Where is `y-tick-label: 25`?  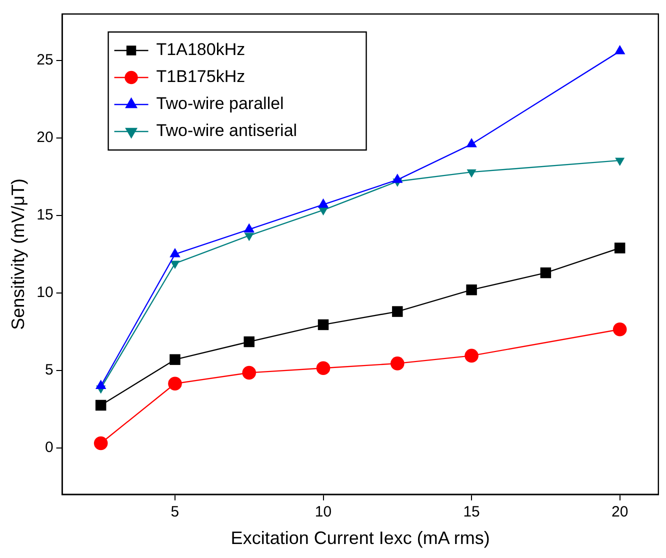 y-tick-label: 25 is located at coordinates (45, 60).